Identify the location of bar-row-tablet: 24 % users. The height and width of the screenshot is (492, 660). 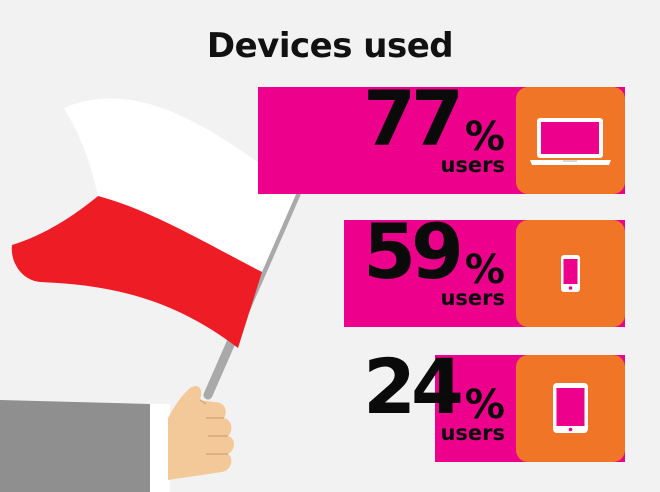
(494, 405).